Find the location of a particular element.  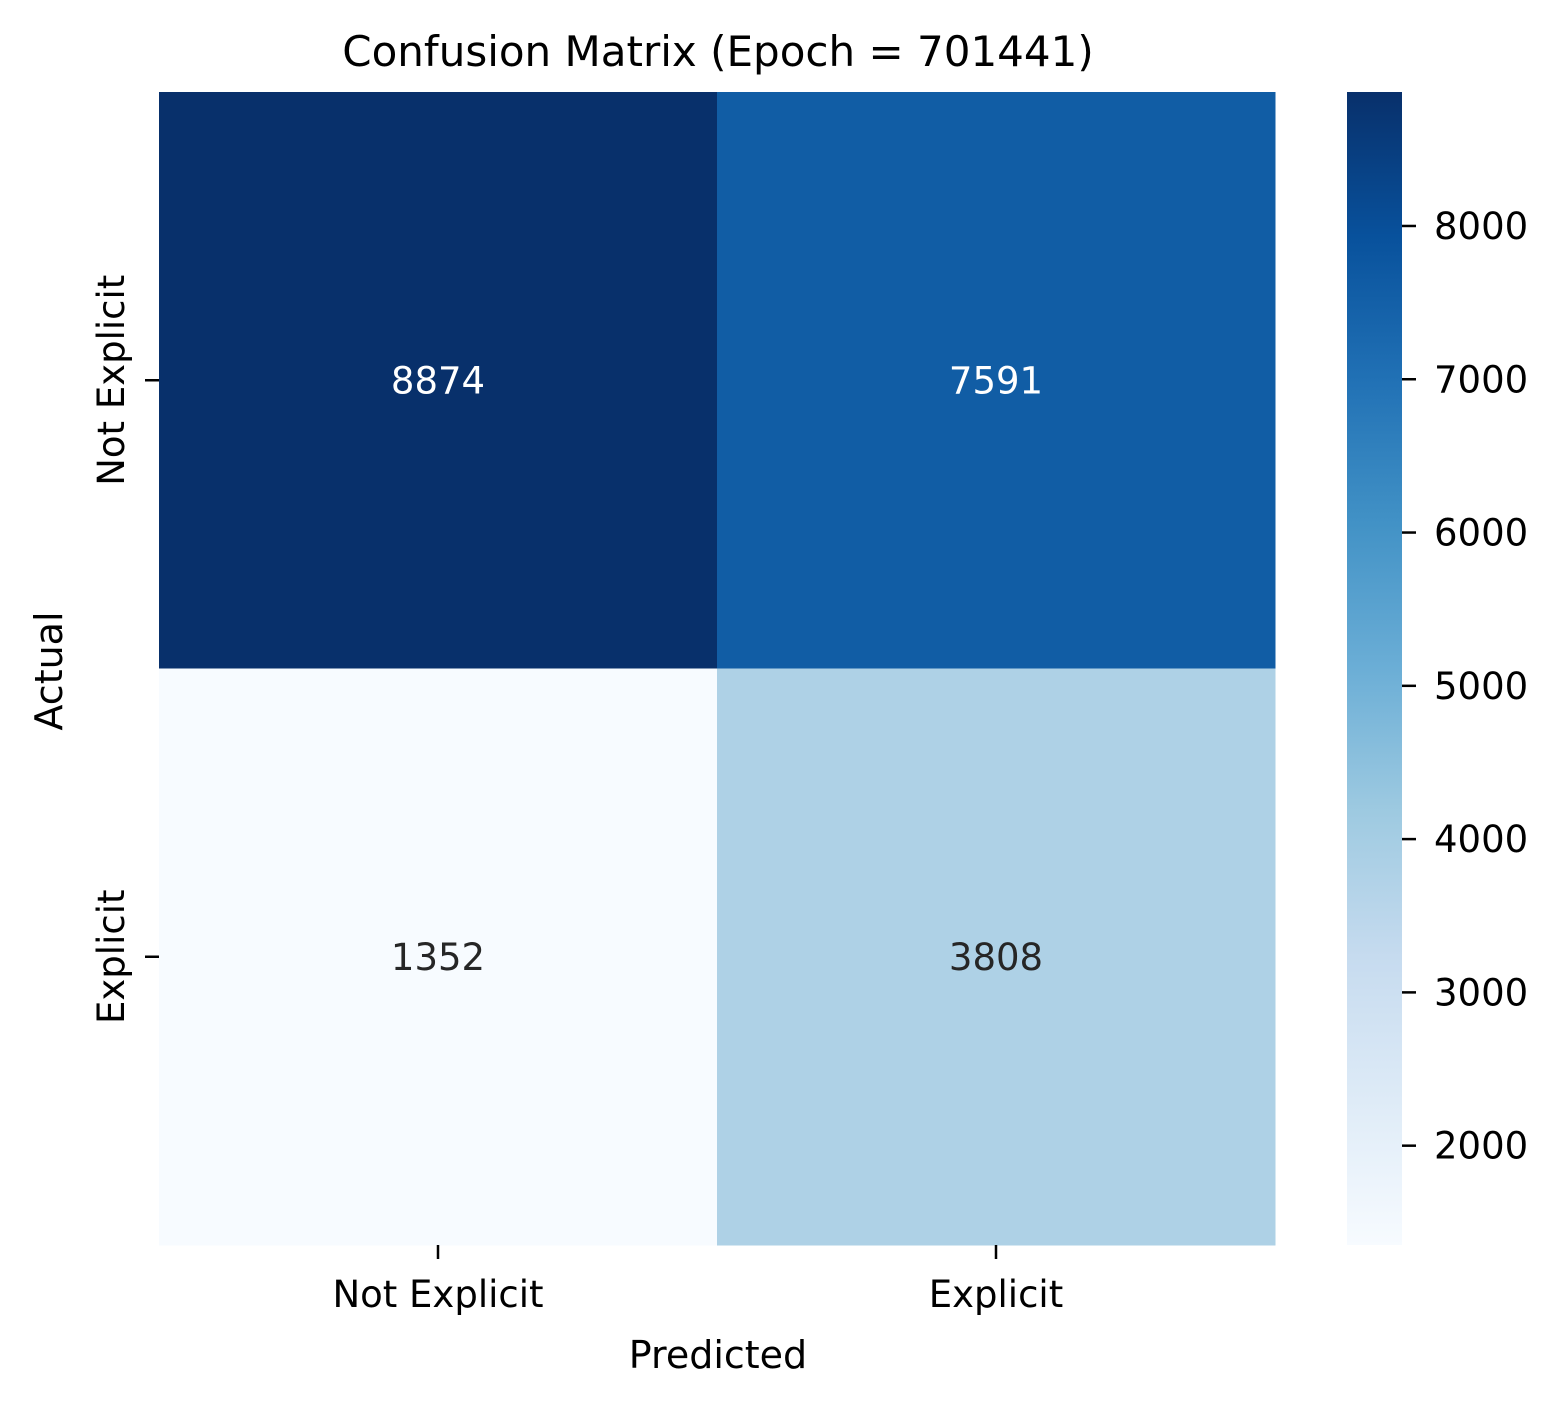

colorbar-tick-label-6: 8000 is located at coordinates (1481, 226).